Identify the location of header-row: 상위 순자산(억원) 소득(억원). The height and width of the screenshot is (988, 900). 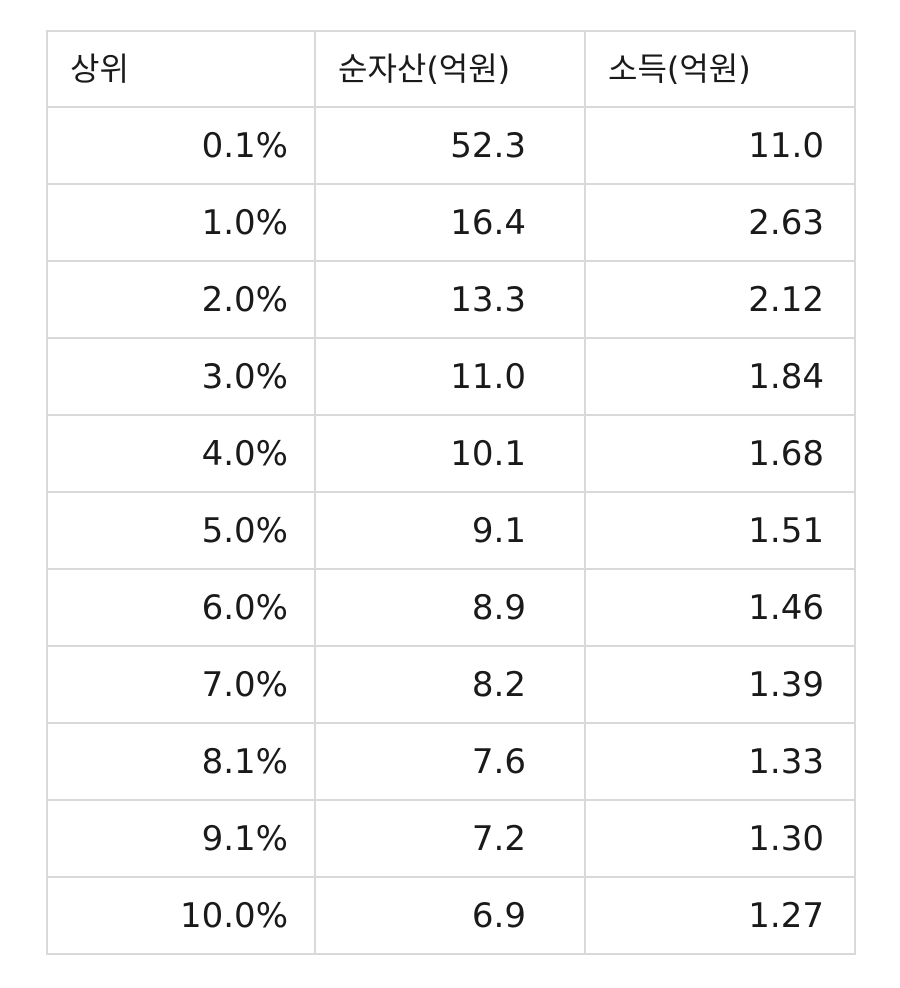
(451, 69).